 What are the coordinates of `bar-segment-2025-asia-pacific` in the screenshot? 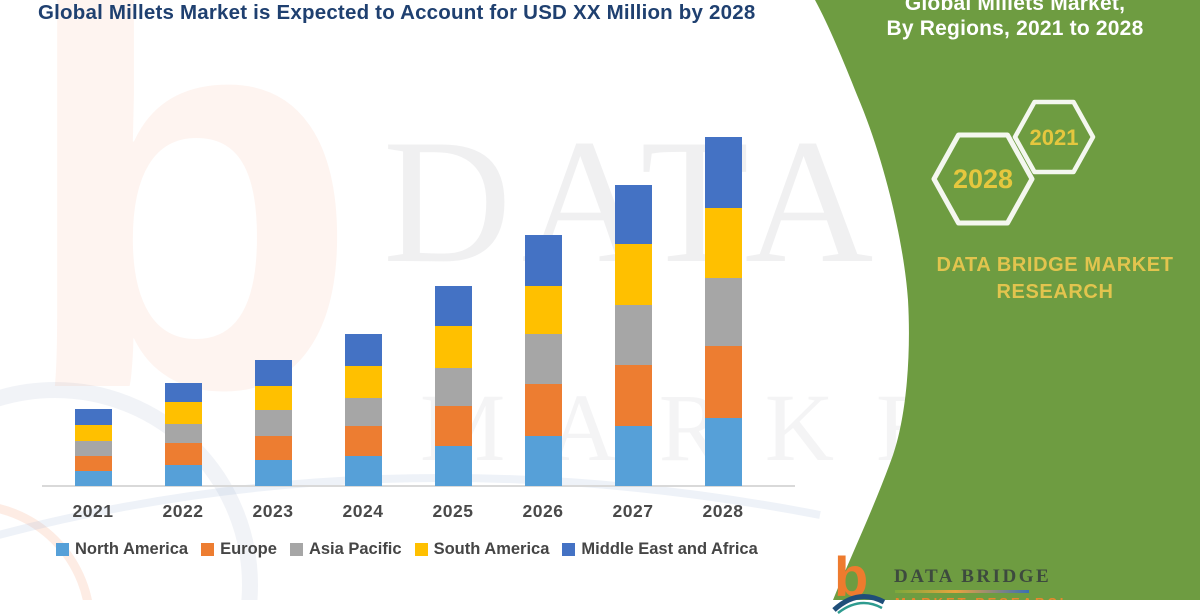 It's located at (453, 387).